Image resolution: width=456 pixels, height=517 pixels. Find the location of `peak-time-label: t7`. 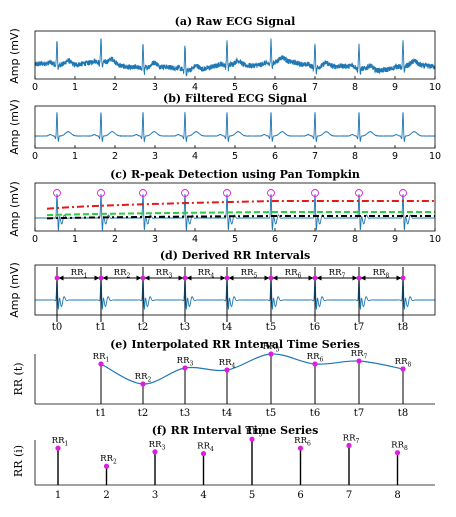

peak-time-label: t7 is located at coordinates (359, 327).